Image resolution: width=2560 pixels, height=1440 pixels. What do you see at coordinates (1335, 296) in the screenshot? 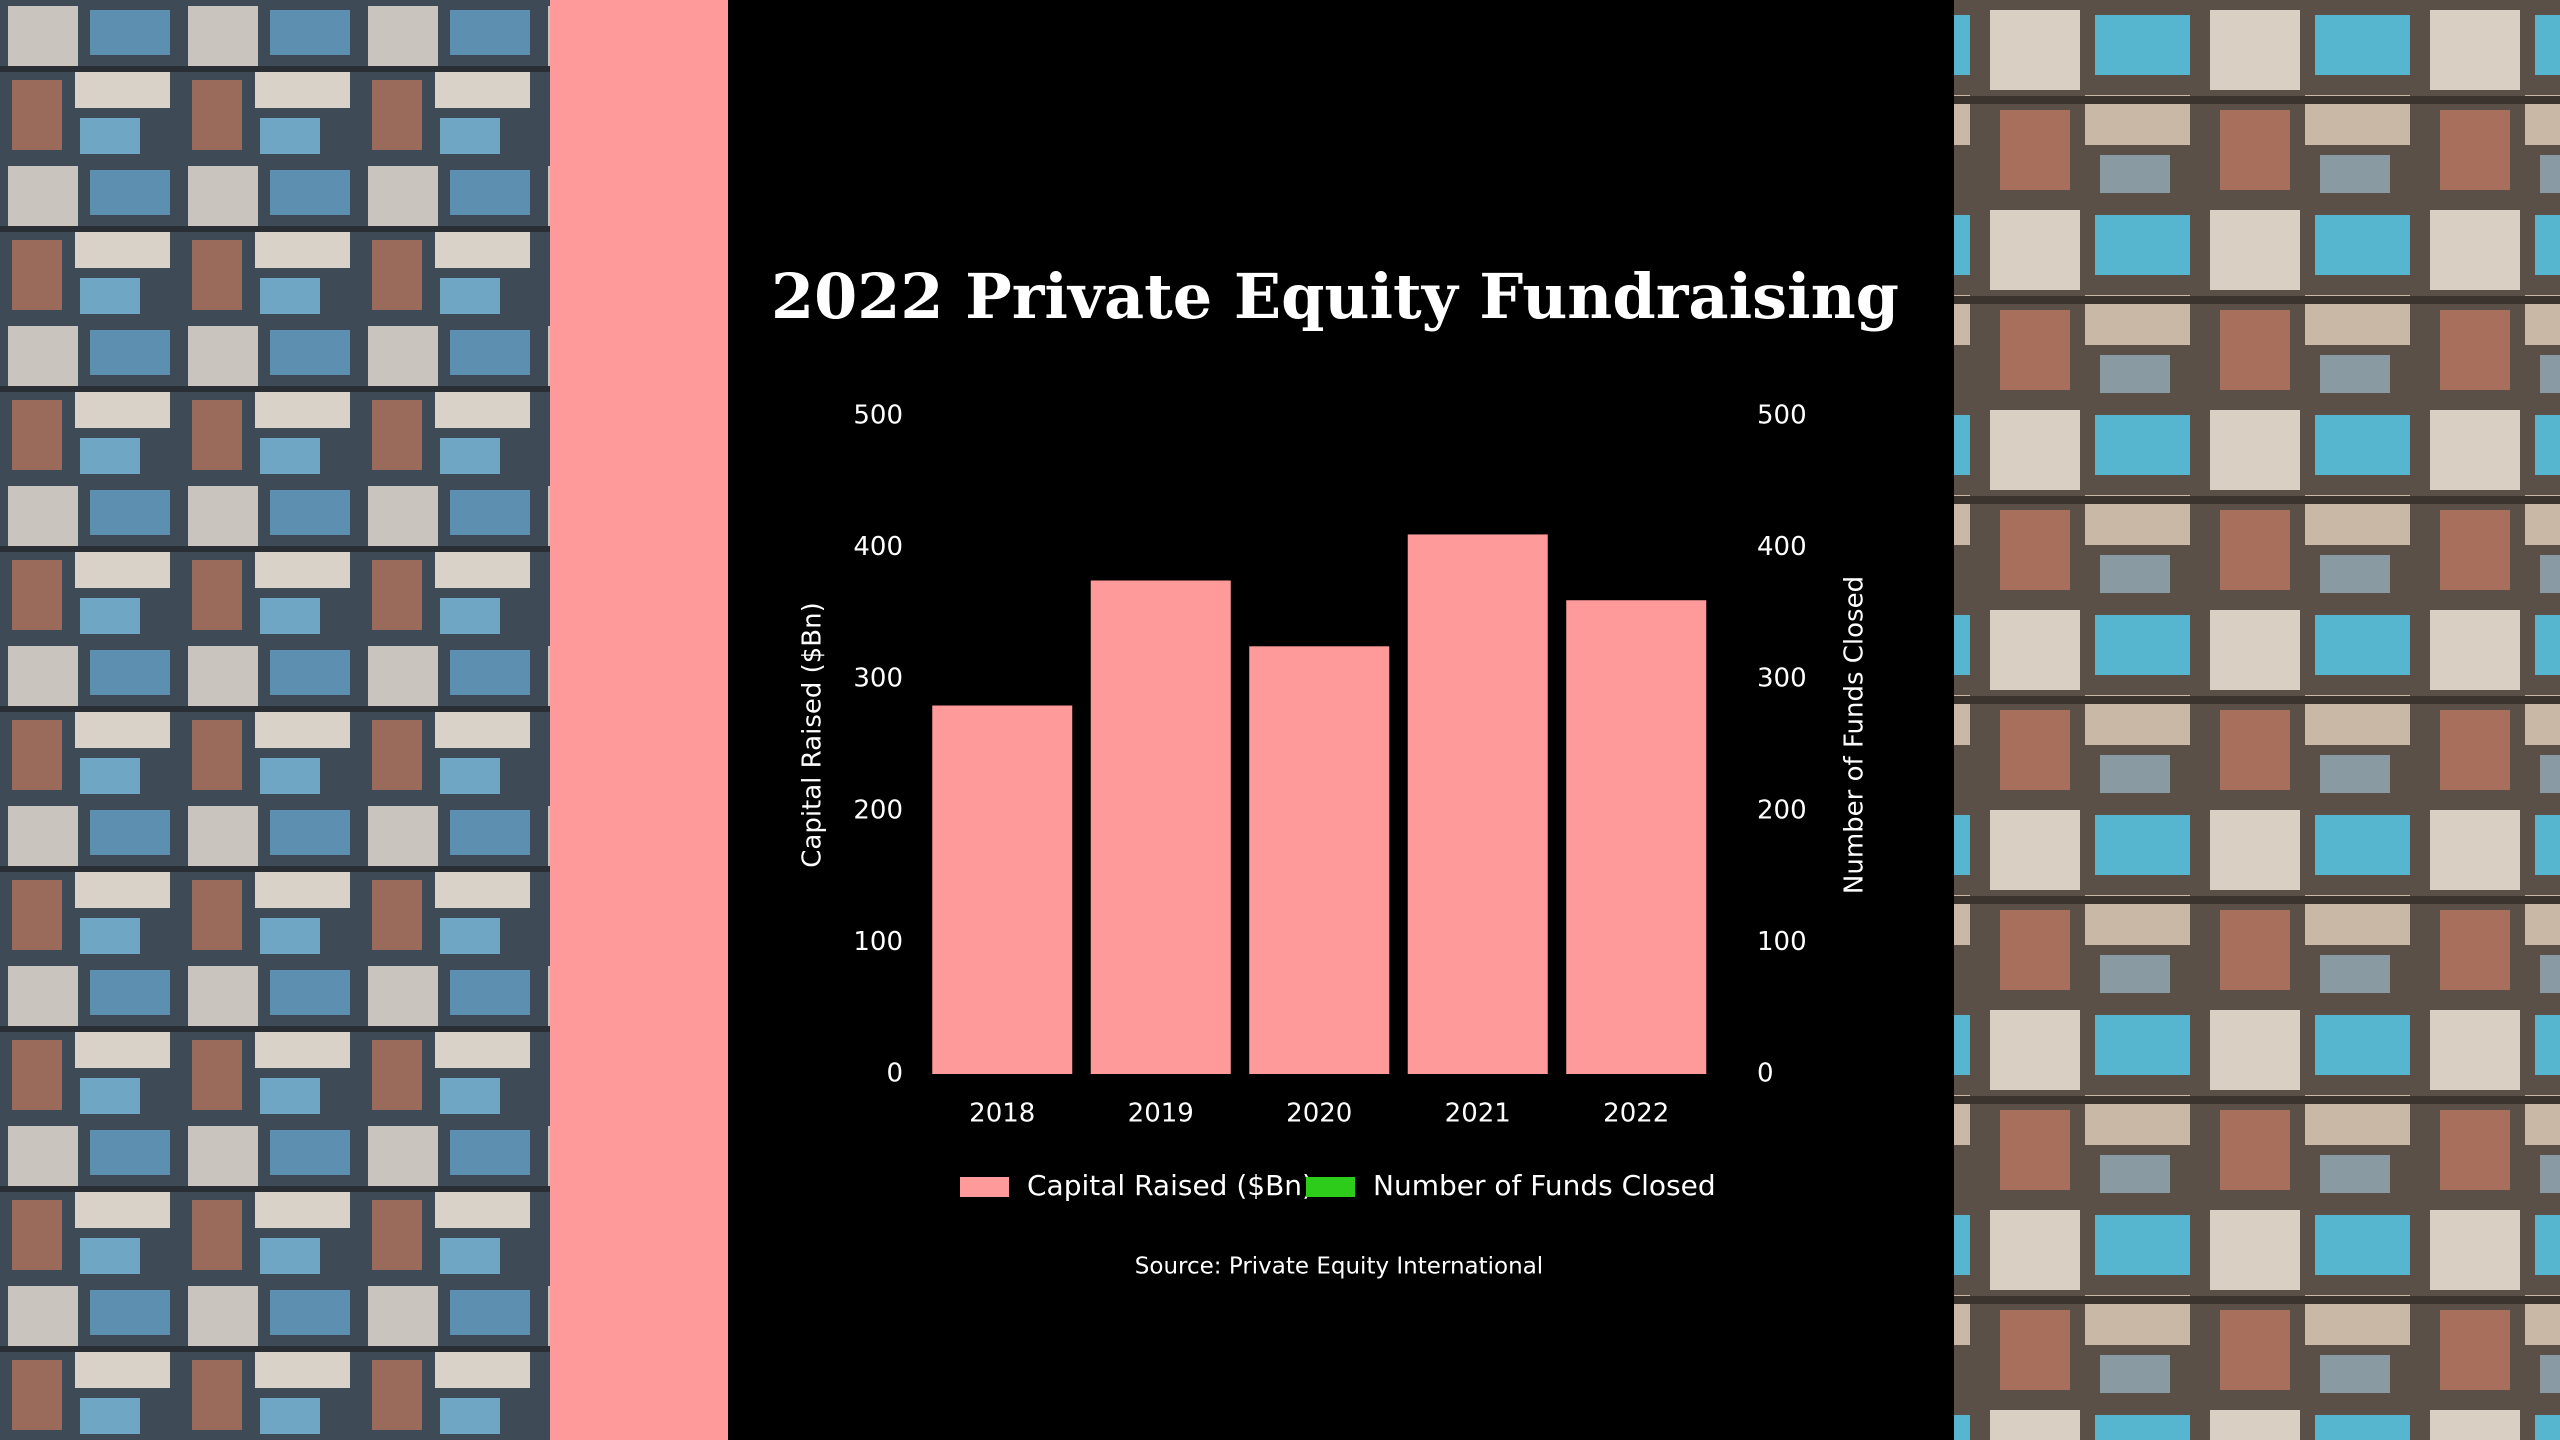
I see `chart-title: 2022 Private Equity Fundraising` at bounding box center [1335, 296].